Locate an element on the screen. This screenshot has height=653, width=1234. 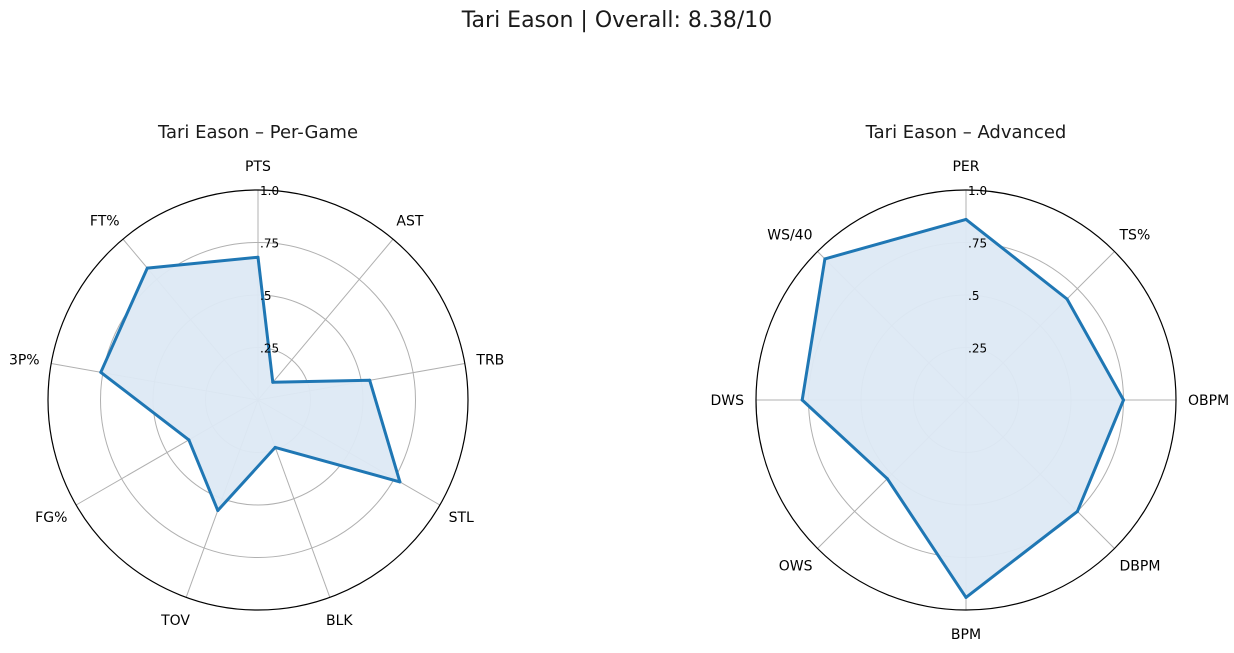
axis-label-obpm: OBPM is located at coordinates (1208, 401).